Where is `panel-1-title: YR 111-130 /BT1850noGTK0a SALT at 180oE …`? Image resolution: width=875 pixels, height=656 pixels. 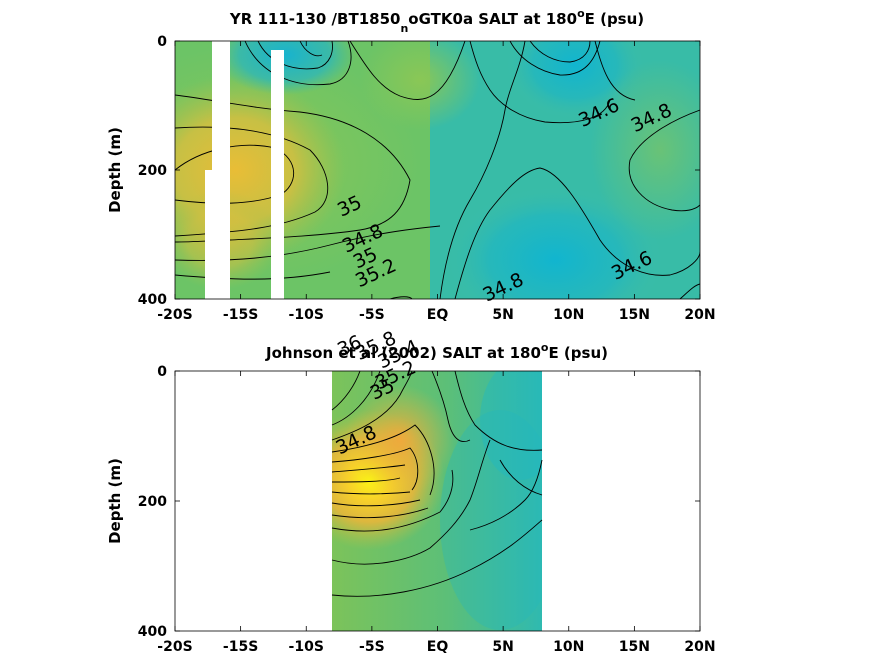
panel-1-title: YR 111-130 /BT1850noGTK0a SALT at 180oE … is located at coordinates (436, 21).